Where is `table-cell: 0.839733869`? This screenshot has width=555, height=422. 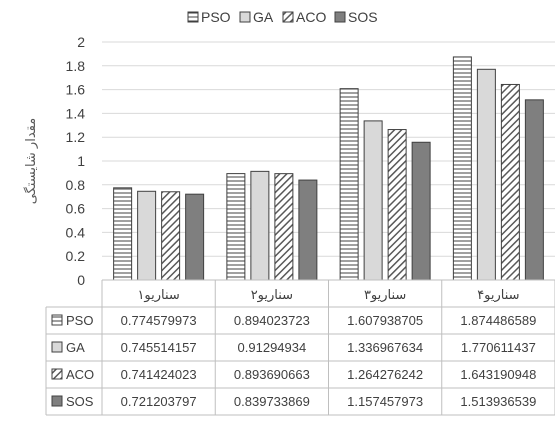 table-cell: 0.839733869 is located at coordinates (272, 401).